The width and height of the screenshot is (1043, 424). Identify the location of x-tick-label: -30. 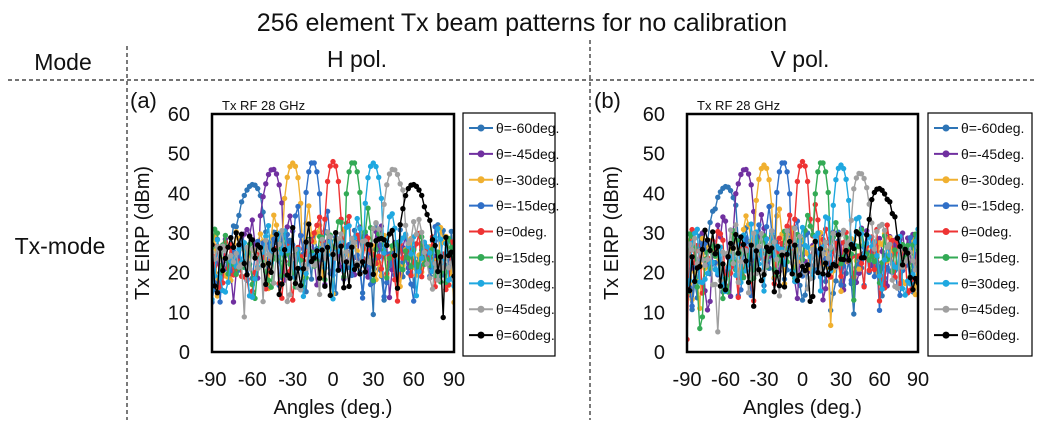
(764, 380).